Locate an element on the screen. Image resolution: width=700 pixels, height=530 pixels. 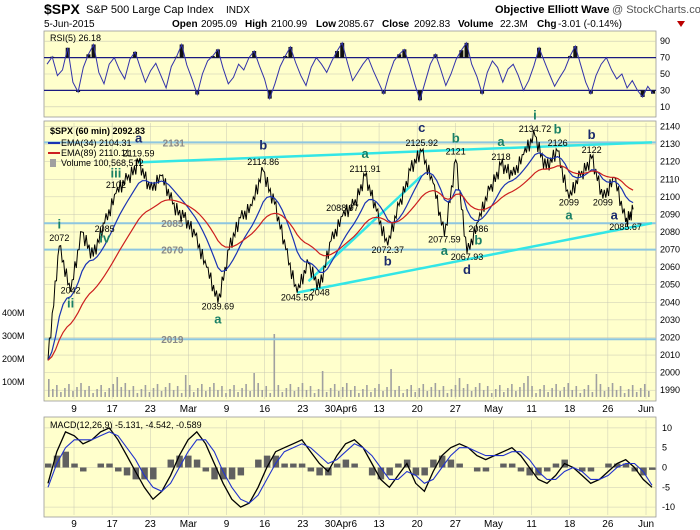
price-annotation: 2118 is located at coordinates (500, 157).